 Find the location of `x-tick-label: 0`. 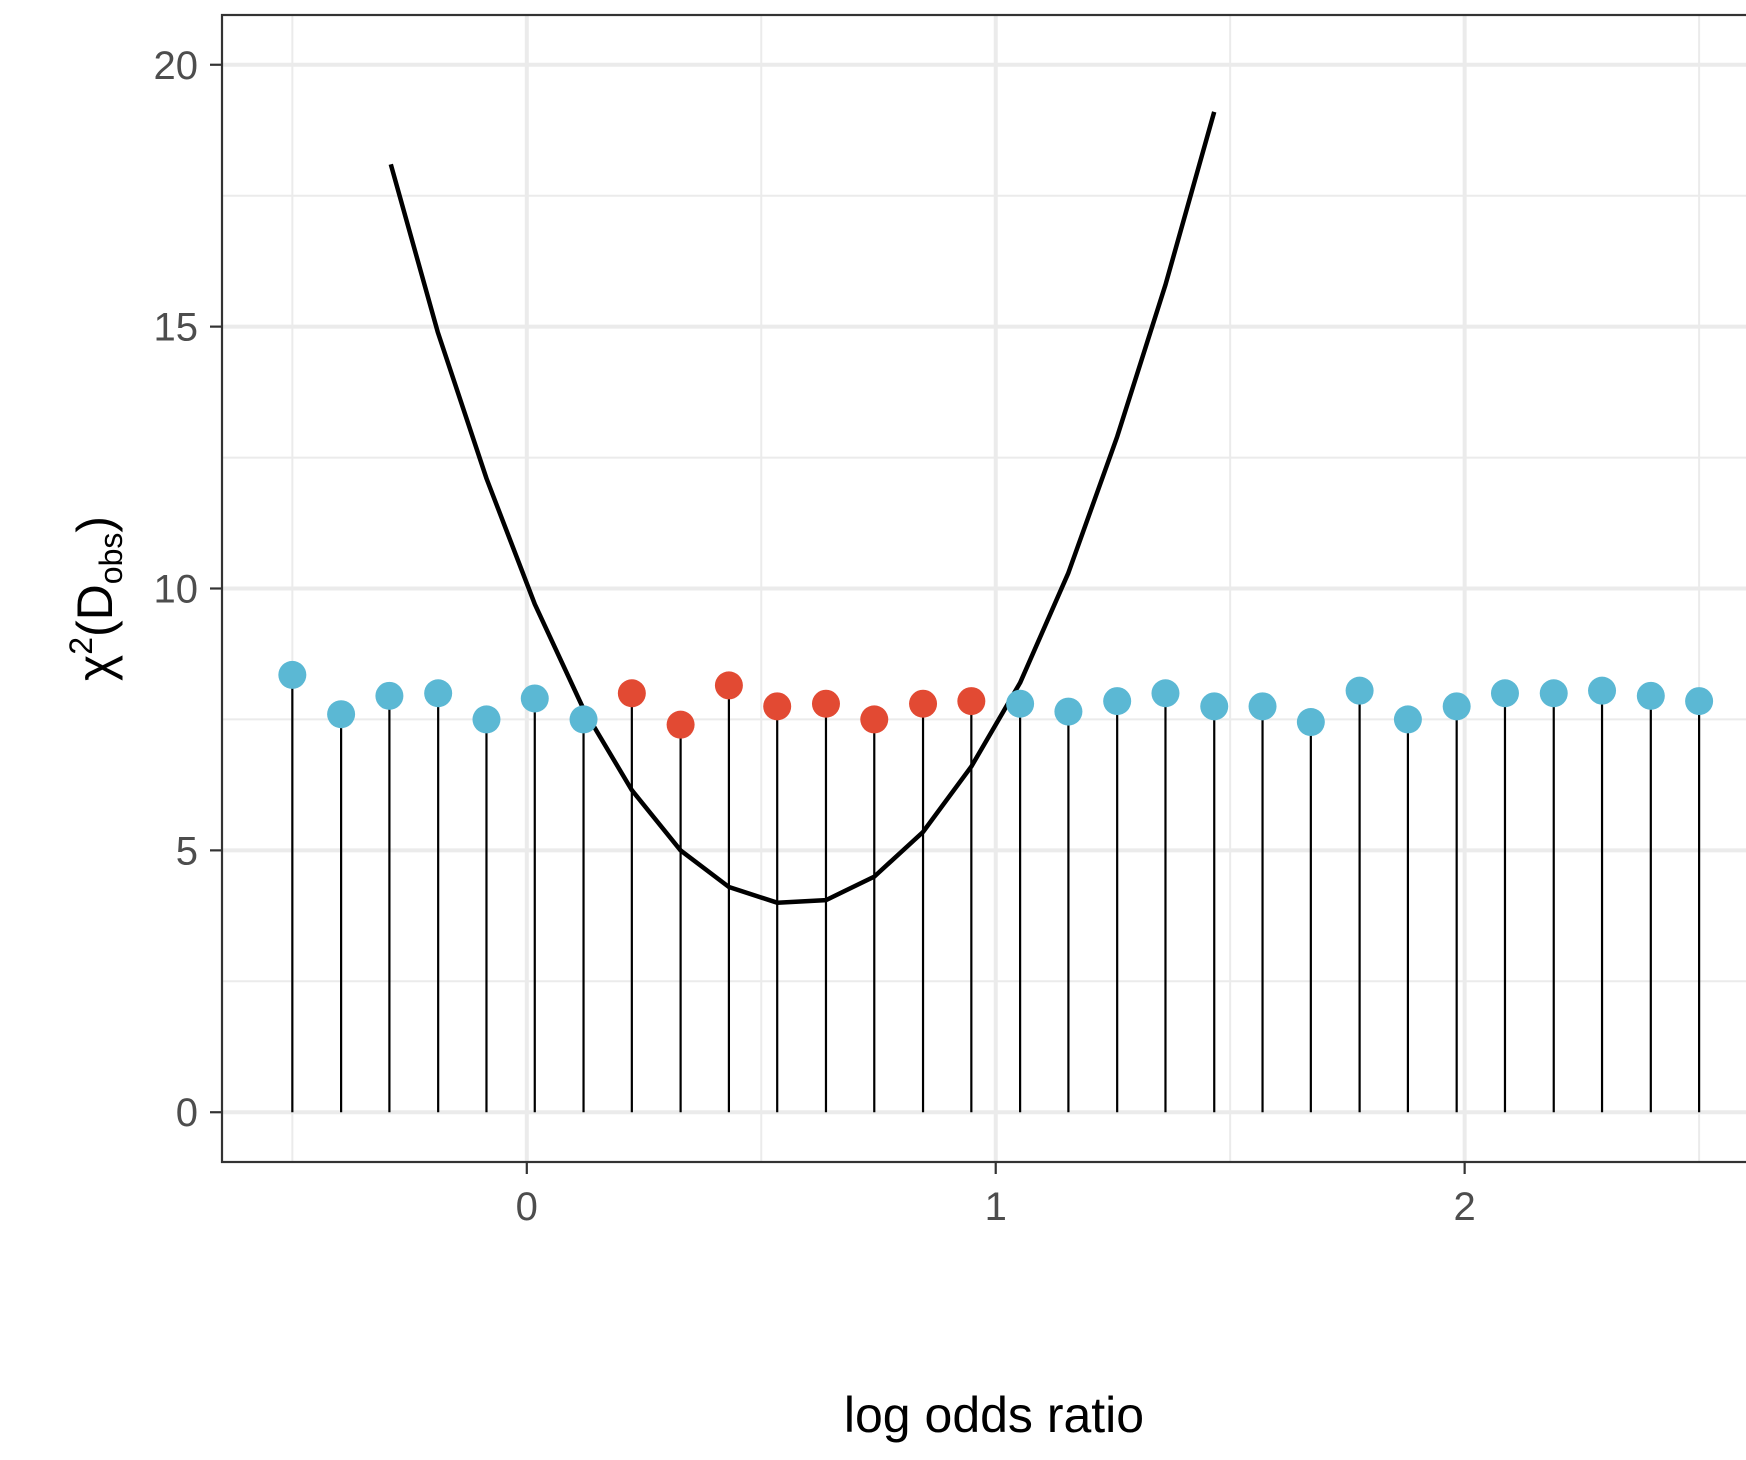

x-tick-label: 0 is located at coordinates (527, 1207).